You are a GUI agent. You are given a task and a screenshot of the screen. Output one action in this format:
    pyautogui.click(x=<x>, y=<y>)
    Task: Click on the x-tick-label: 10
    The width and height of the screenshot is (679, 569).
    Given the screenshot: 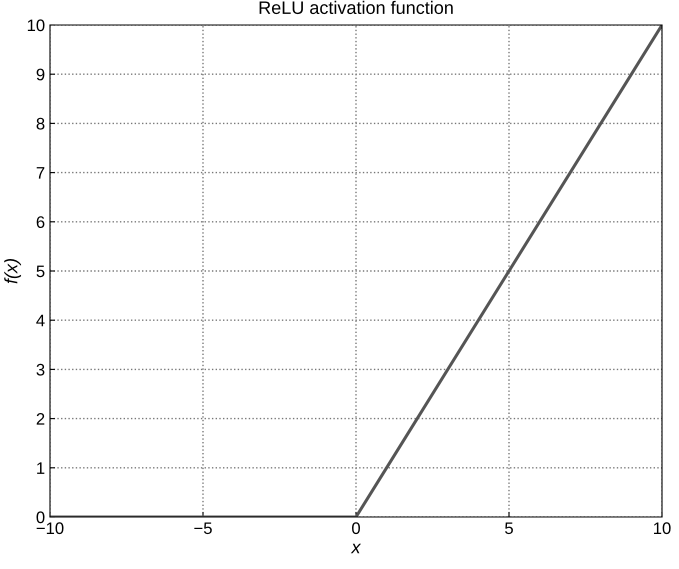 What is the action you would take?
    pyautogui.click(x=662, y=528)
    